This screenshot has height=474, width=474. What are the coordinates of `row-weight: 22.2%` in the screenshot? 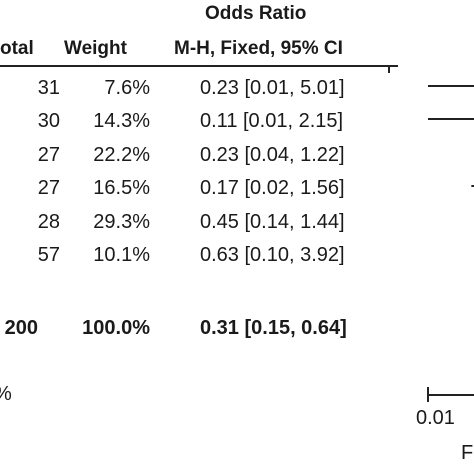 It's located at (121, 155).